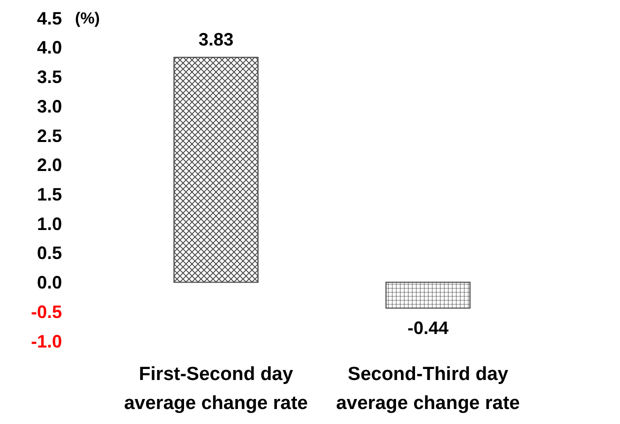 The height and width of the screenshot is (424, 620). Describe the element at coordinates (49, 106) in the screenshot. I see `y-tick-label: 3.0` at that location.